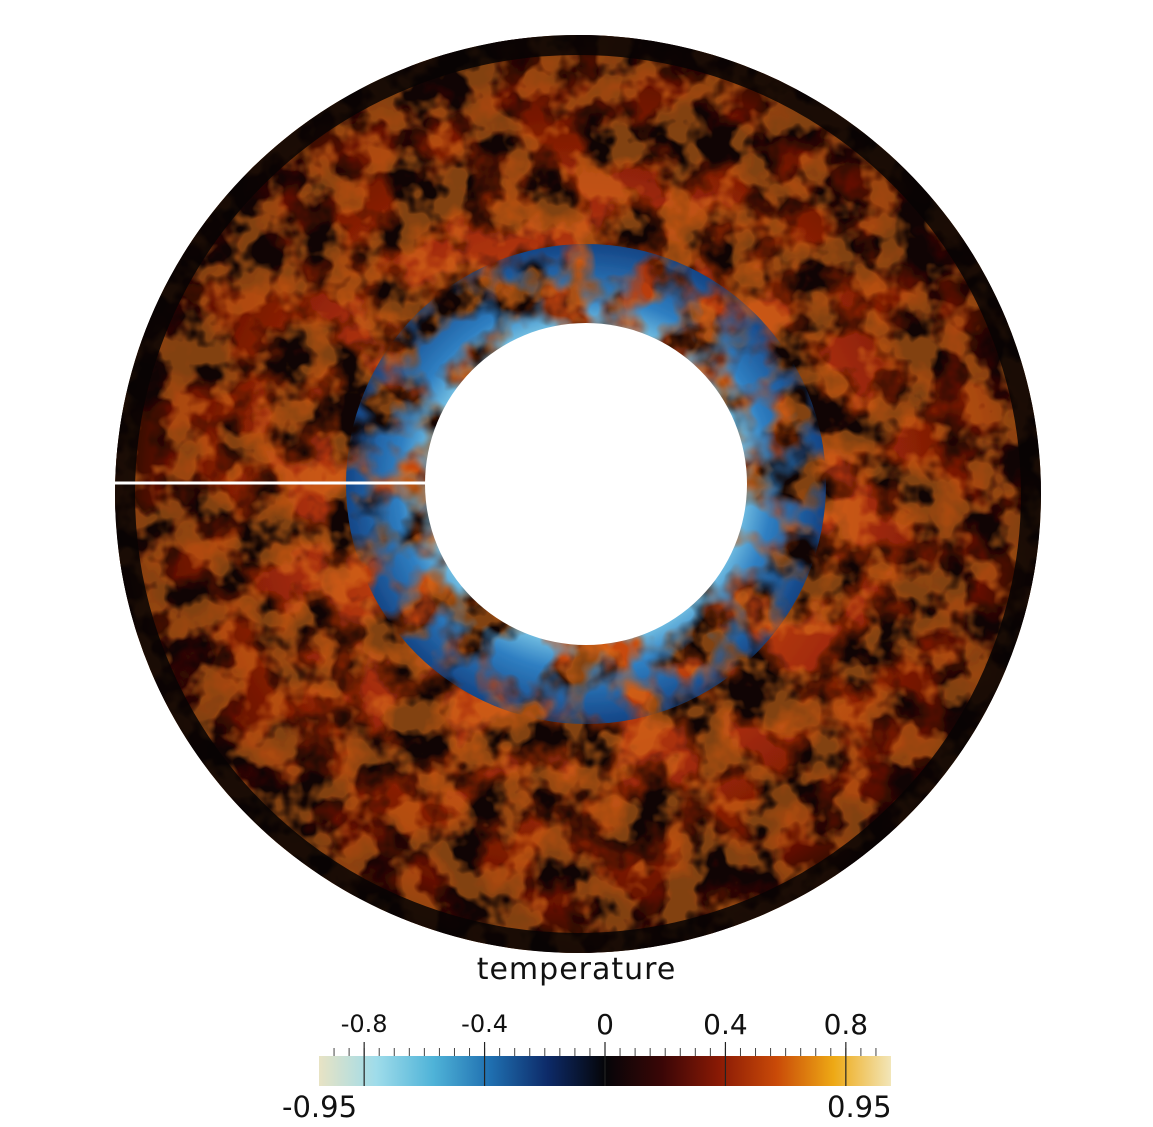  Describe the element at coordinates (364, 1024) in the screenshot. I see `colorbar-tick-label: -0.8` at that location.